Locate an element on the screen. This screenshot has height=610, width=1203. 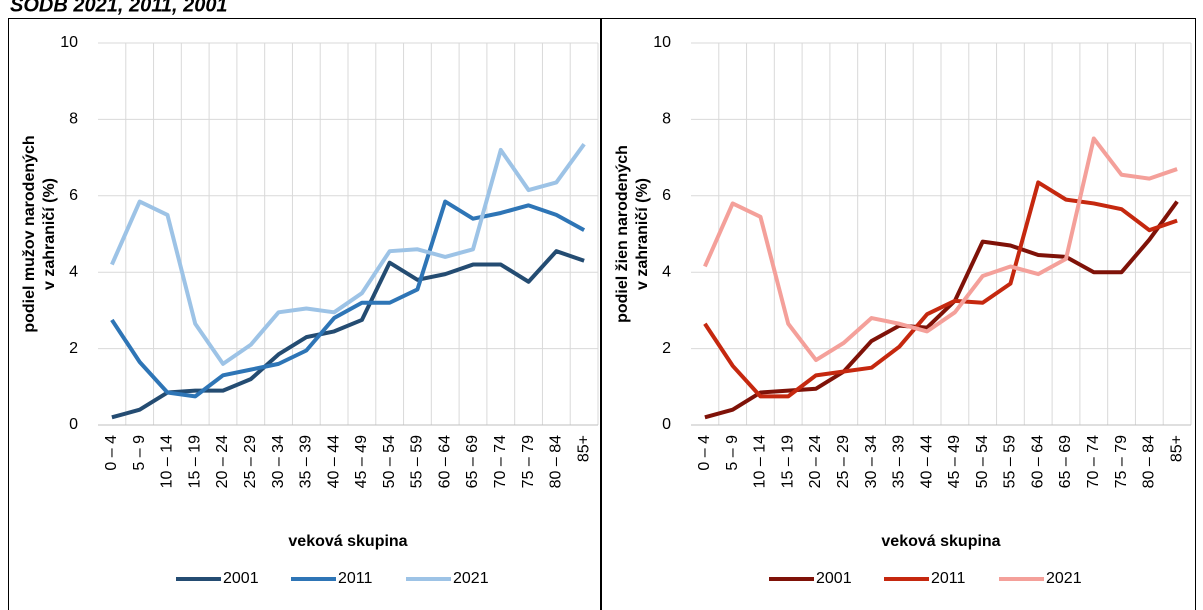
page-title: SODB 2021, 2011, 2001 is located at coordinates (119, 8).